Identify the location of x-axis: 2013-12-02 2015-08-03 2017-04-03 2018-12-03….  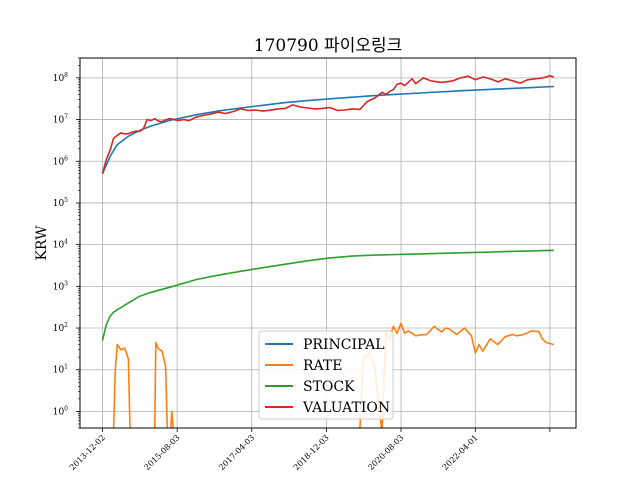
(309, 450).